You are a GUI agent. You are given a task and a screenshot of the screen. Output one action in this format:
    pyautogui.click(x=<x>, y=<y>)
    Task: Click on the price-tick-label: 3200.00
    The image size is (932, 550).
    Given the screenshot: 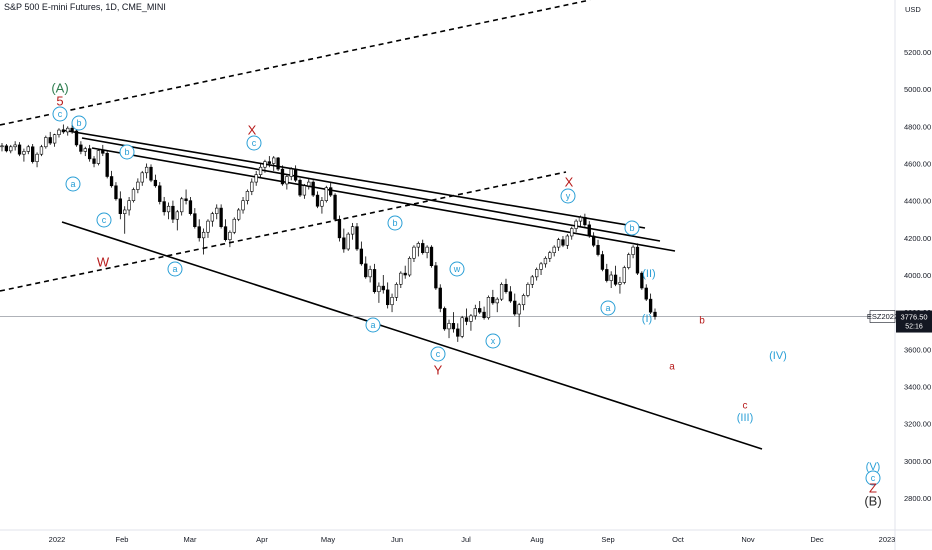 What is the action you would take?
    pyautogui.click(x=917, y=424)
    